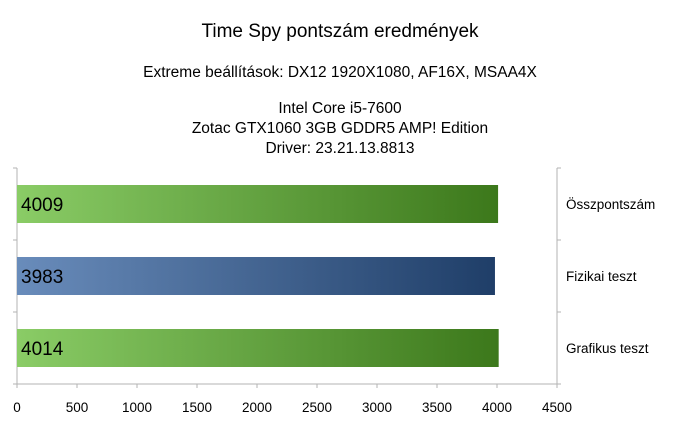 This screenshot has width=680, height=423. I want to click on category-label-2: Fizikai teszt, so click(601, 276).